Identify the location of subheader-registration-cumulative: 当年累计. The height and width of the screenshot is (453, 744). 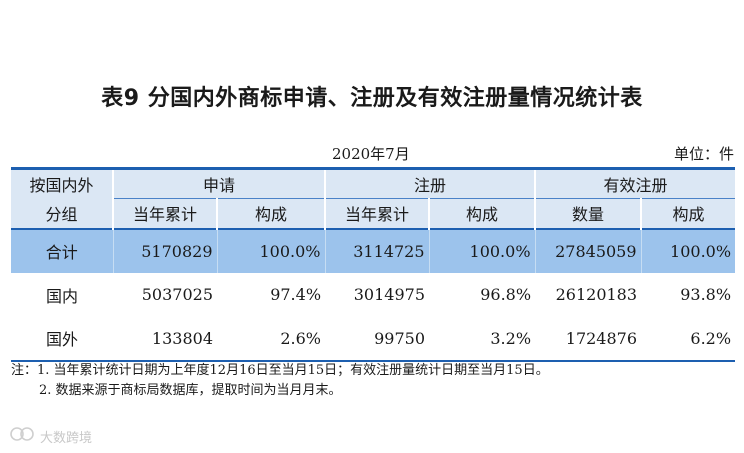
(377, 213).